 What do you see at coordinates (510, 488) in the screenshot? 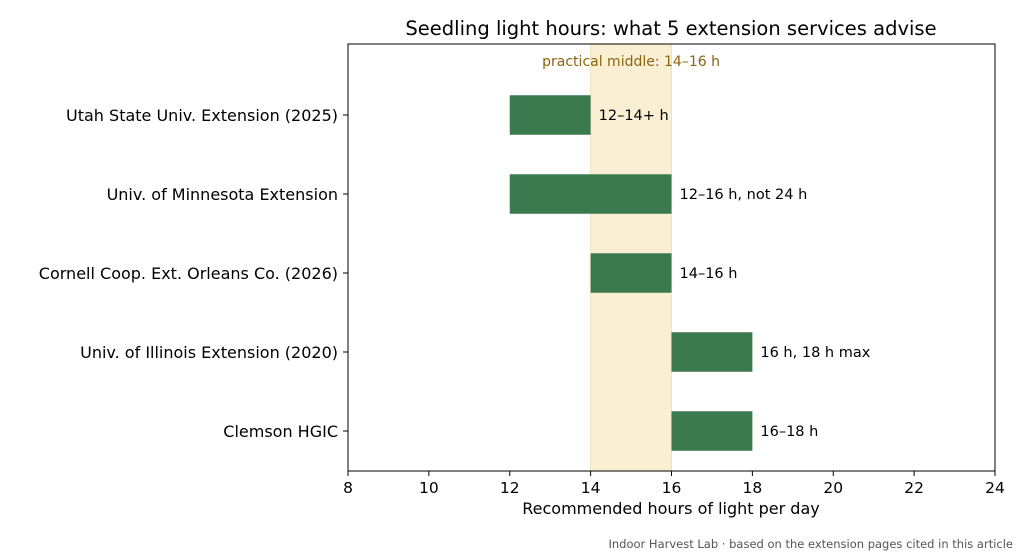
I see `x-tick-label-2: 12` at bounding box center [510, 488].